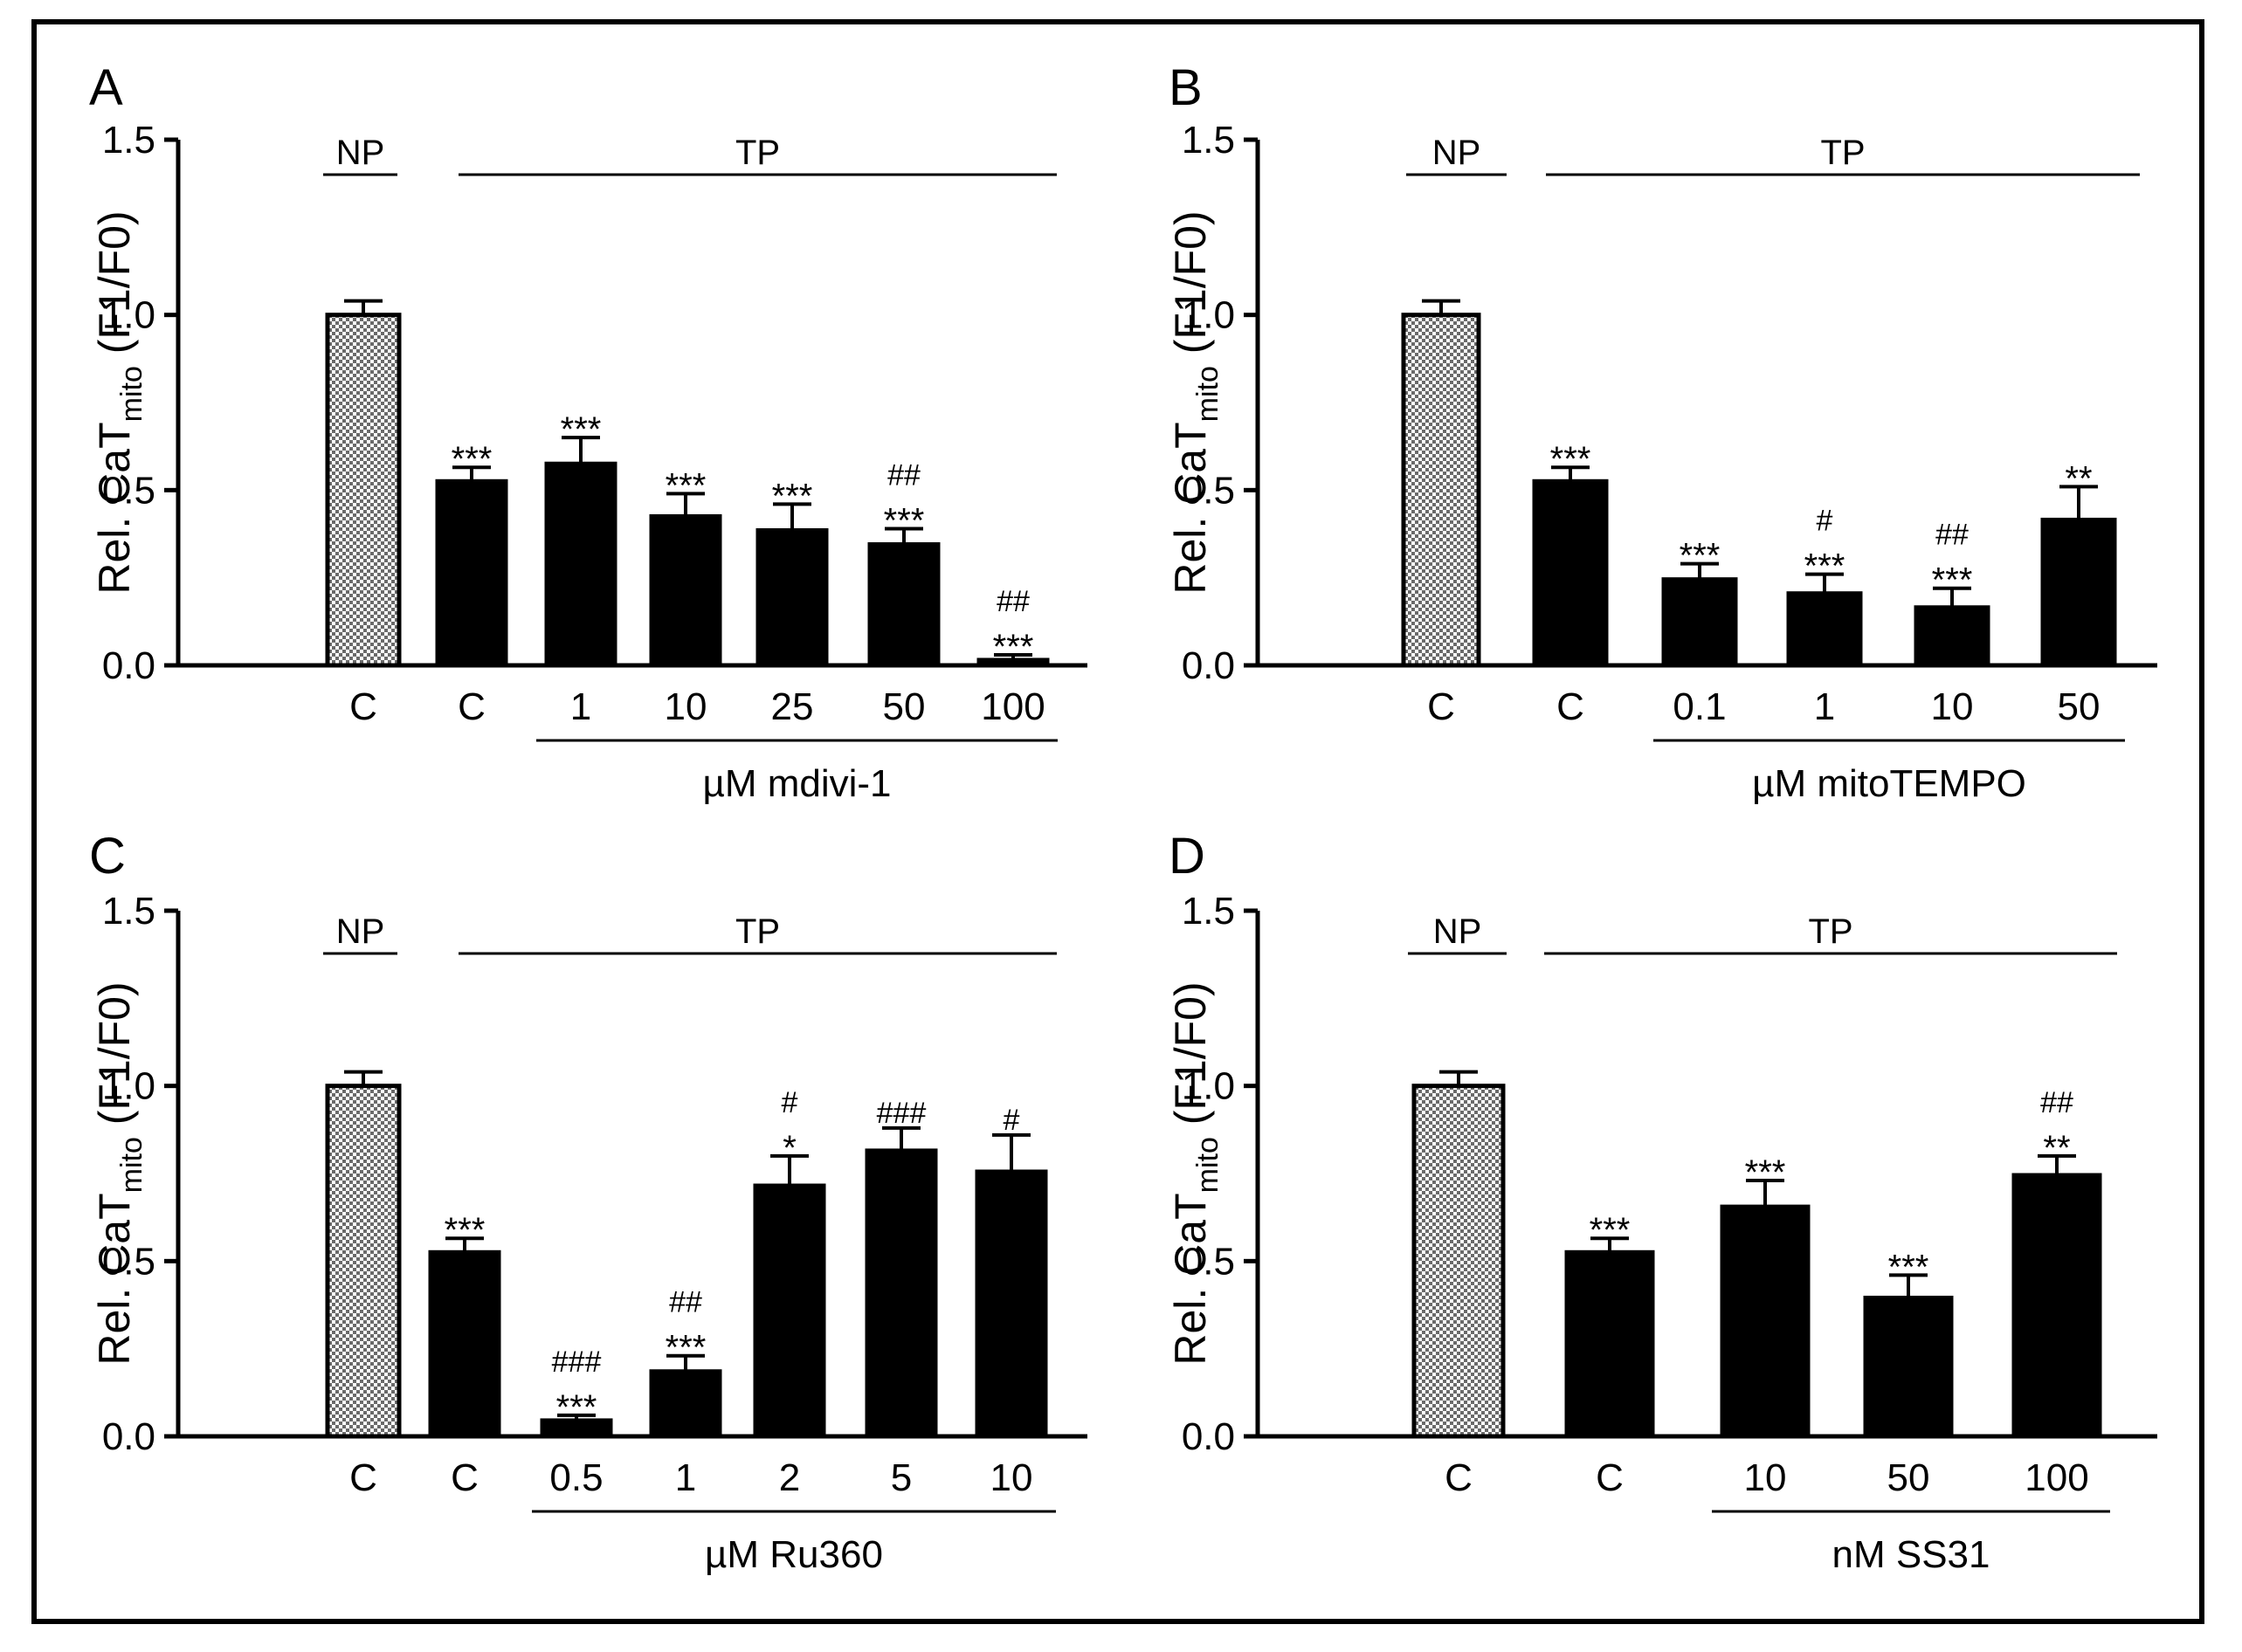 The image size is (2242, 1652). Describe the element at coordinates (1208, 1086) in the screenshot. I see `panel-d-ytick-label: 1.0` at that location.